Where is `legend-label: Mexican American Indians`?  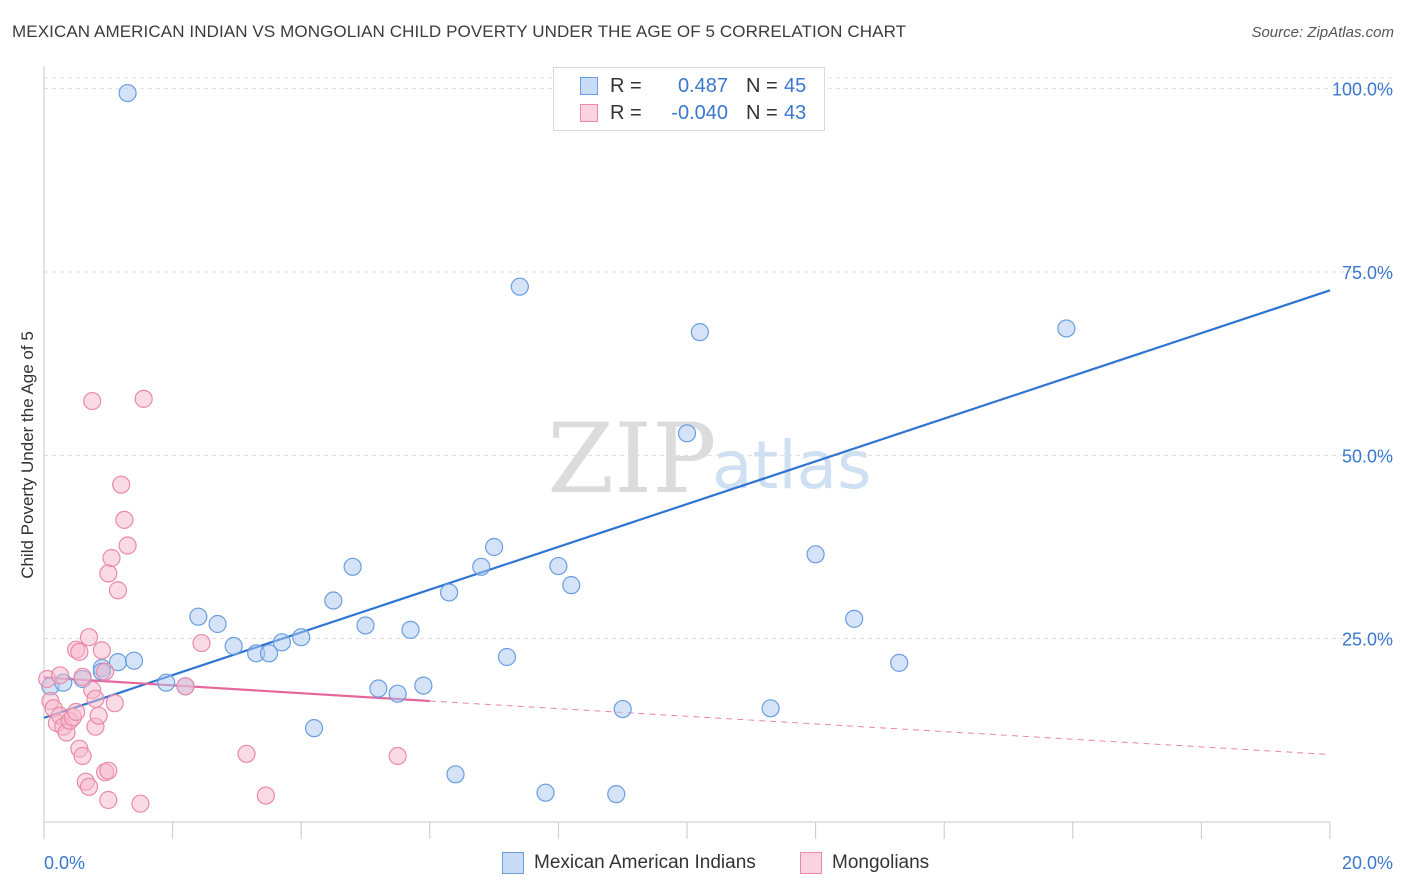 legend-label: Mexican American Indians is located at coordinates (645, 862).